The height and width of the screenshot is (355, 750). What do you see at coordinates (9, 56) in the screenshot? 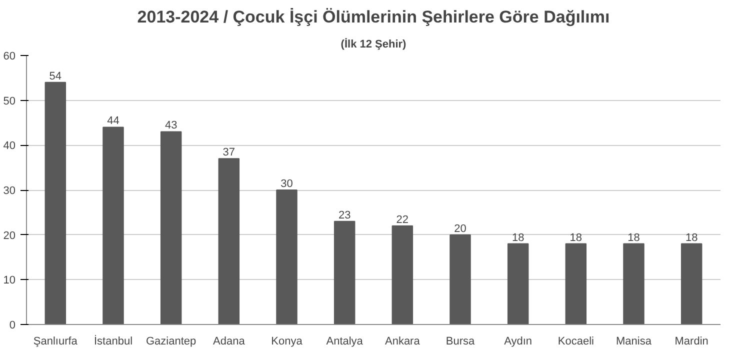
I see `y-tick-label: 60` at bounding box center [9, 56].